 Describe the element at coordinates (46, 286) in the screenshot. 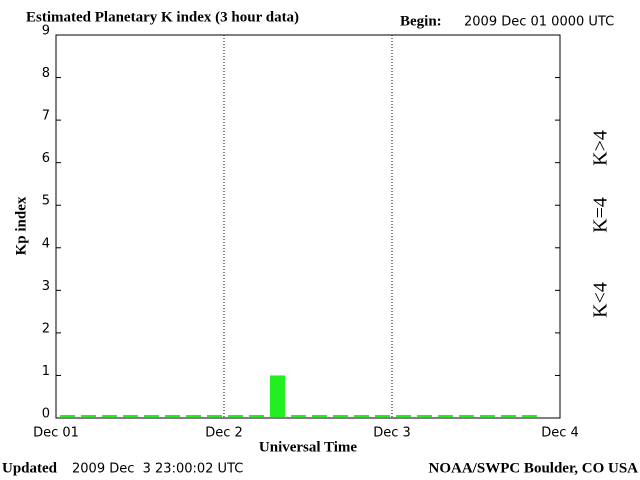

I see `y-tick-label: 3` at that location.